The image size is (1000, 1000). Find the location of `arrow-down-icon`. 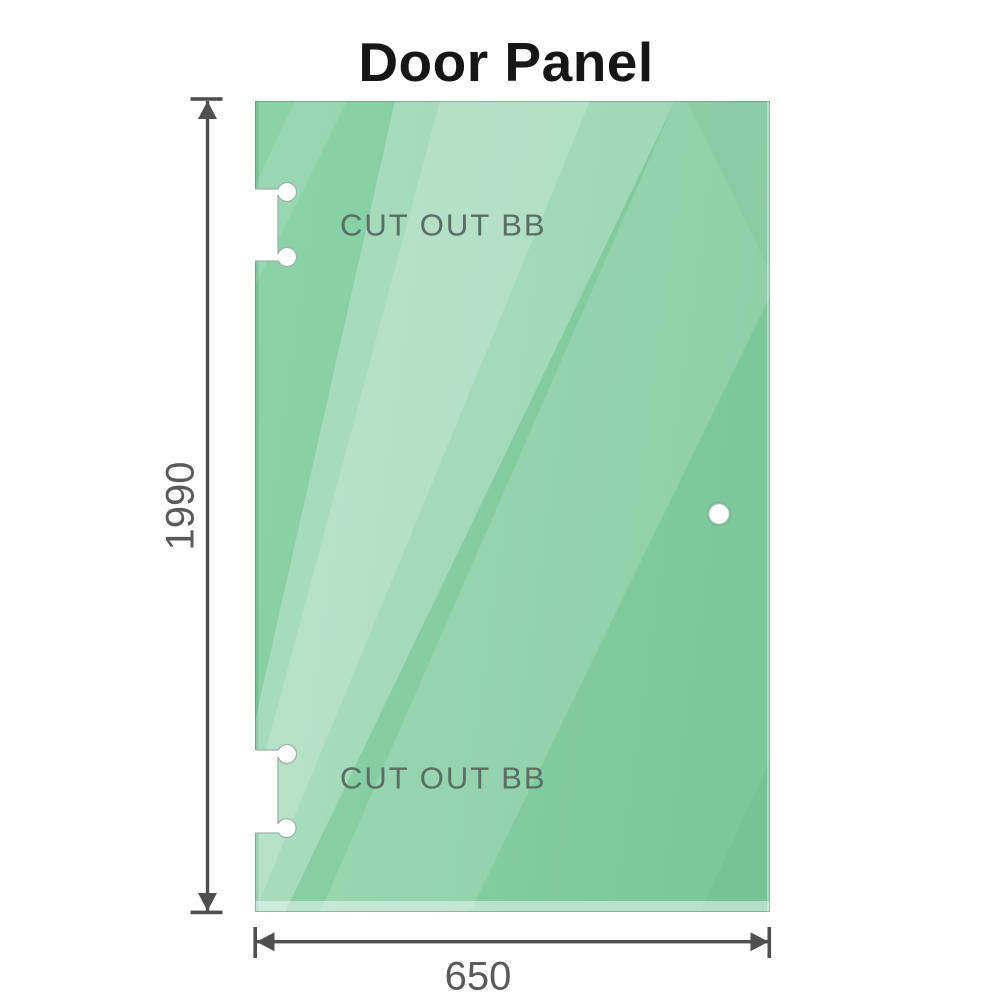

arrow-down-icon is located at coordinates (207, 902).